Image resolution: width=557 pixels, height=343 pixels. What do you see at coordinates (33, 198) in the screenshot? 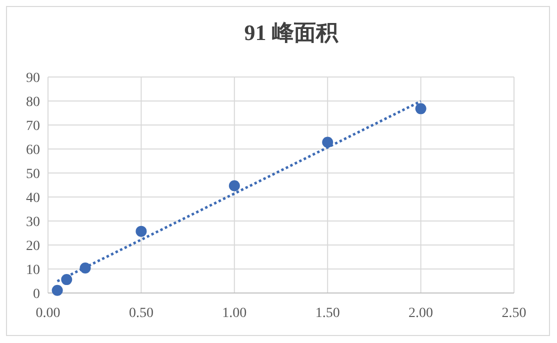
I see `y-tick-label: 40` at bounding box center [33, 198].